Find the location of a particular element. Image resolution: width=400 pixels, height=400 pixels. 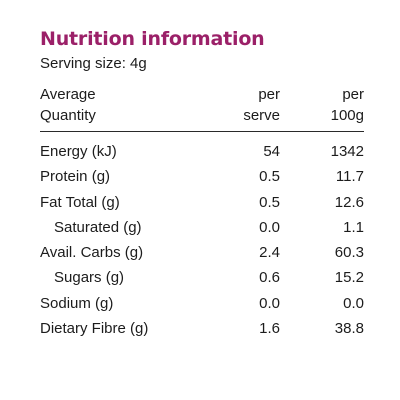

row-fat-total: Fat Total (g) 0.5 12.6 is located at coordinates (202, 202).